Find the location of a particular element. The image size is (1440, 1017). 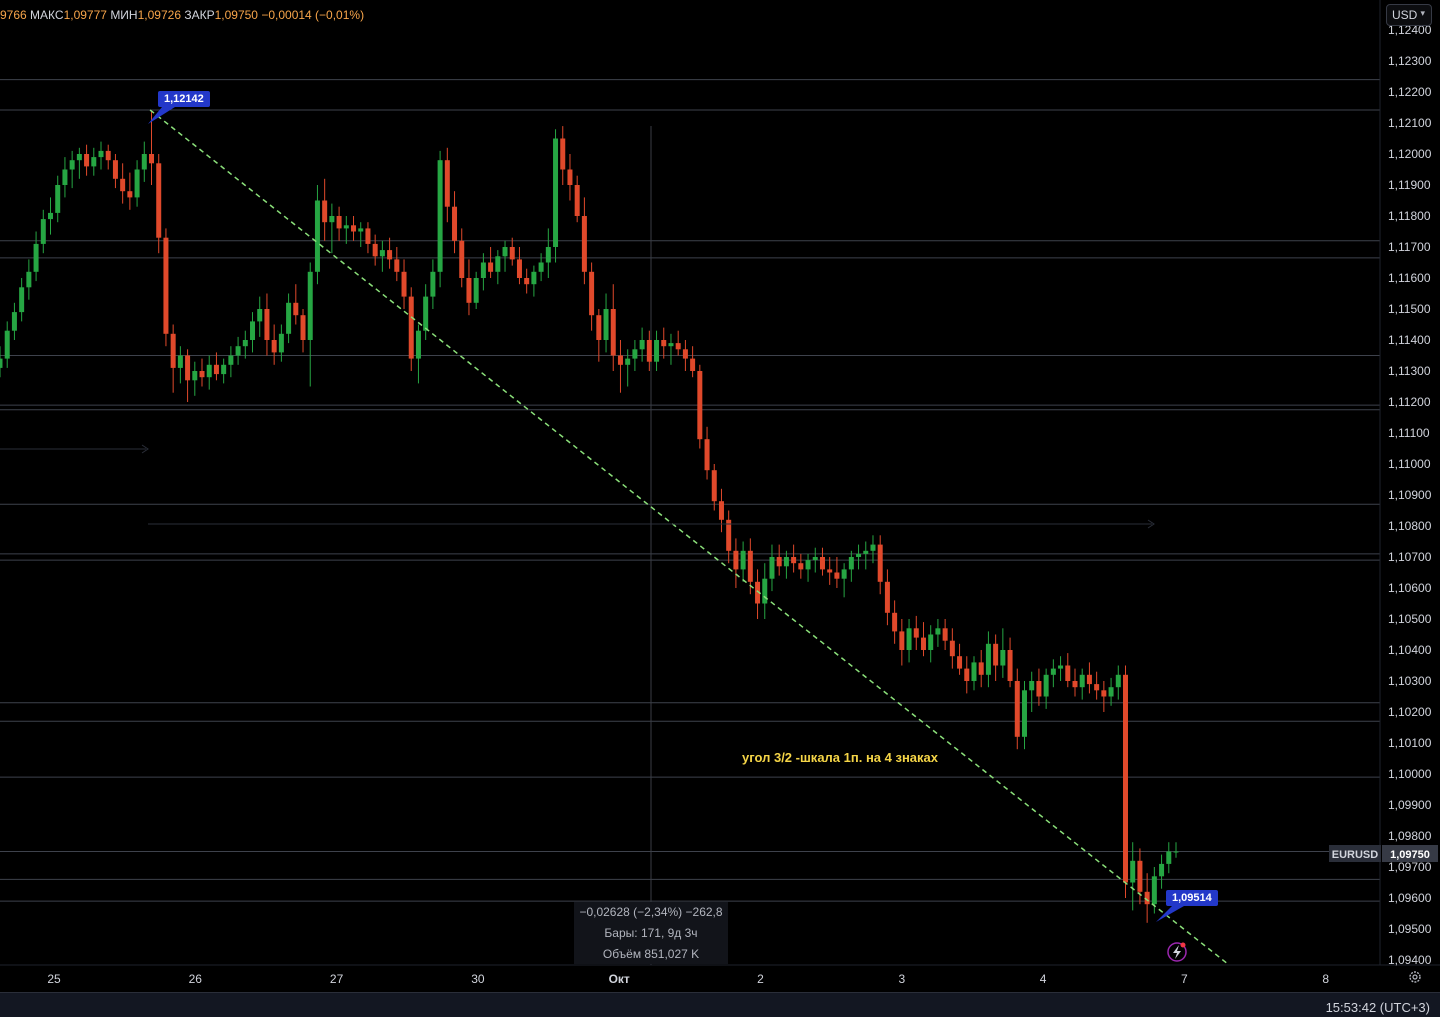

price-tick-label: 1,09400 is located at coordinates (1410, 960).